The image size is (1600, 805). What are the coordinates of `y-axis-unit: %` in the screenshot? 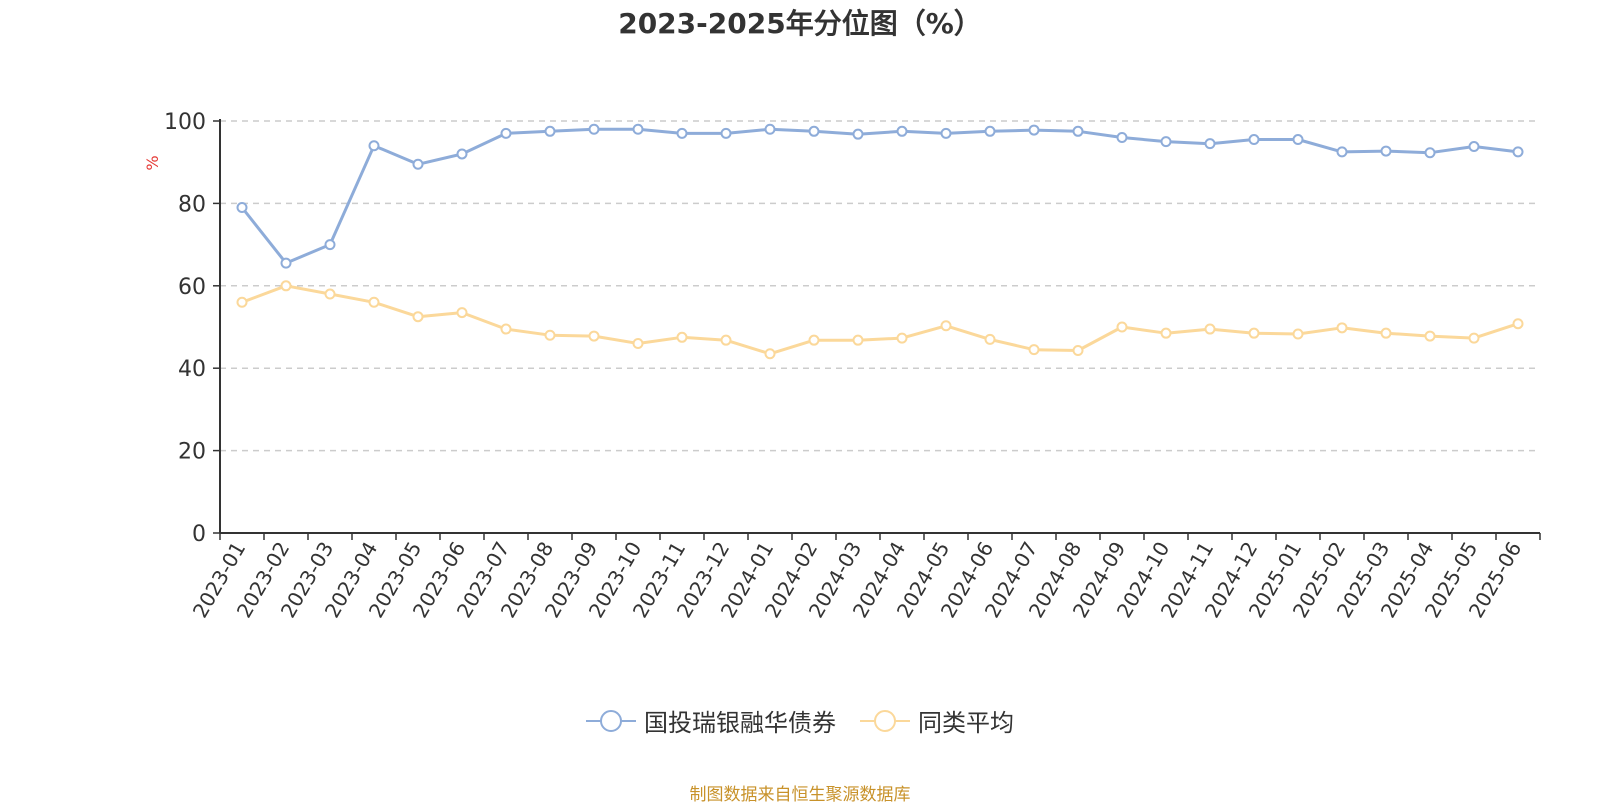 It's located at (152, 162).